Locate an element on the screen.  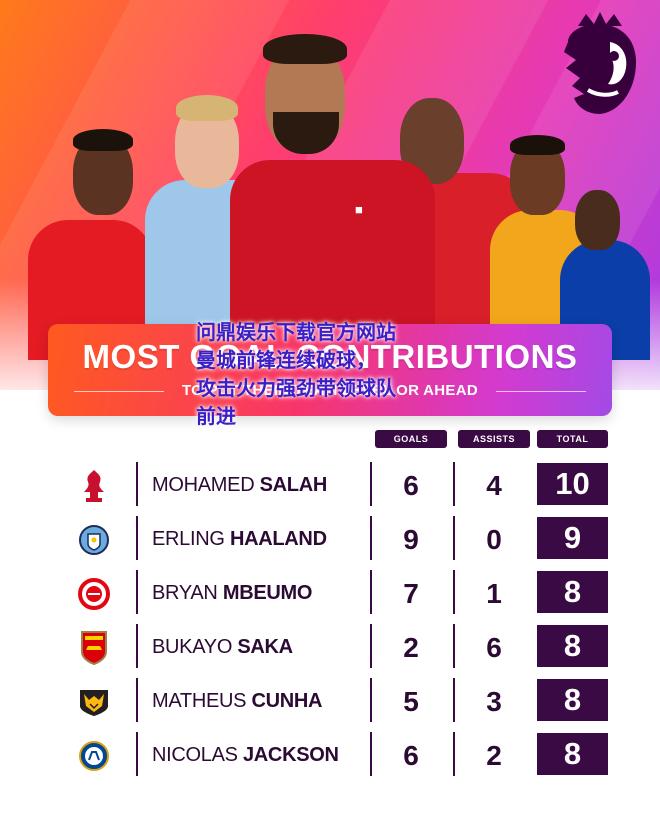
player-name: NICOLAS JACKSON is located at coordinates (245, 755).